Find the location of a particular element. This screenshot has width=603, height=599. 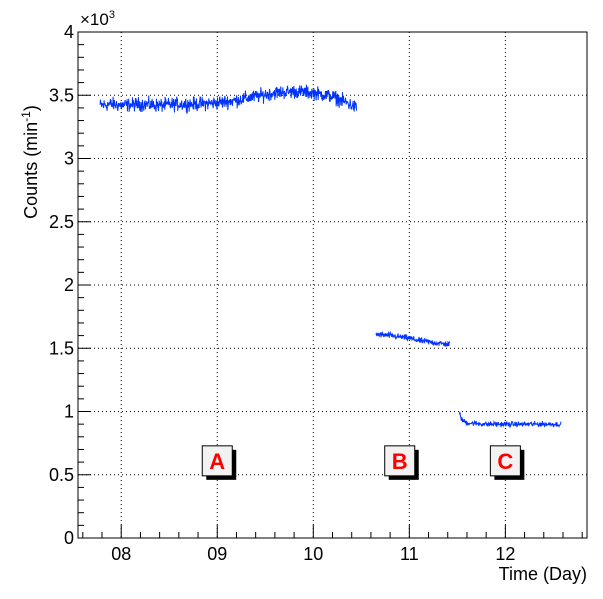

label-text: B is located at coordinates (400, 461).